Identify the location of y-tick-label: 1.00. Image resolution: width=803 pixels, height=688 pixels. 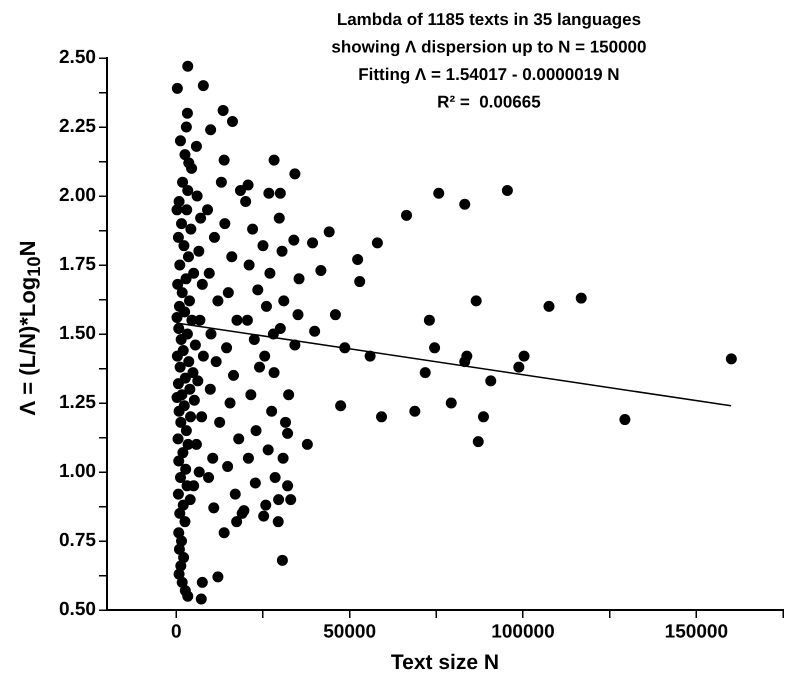
(77, 471).